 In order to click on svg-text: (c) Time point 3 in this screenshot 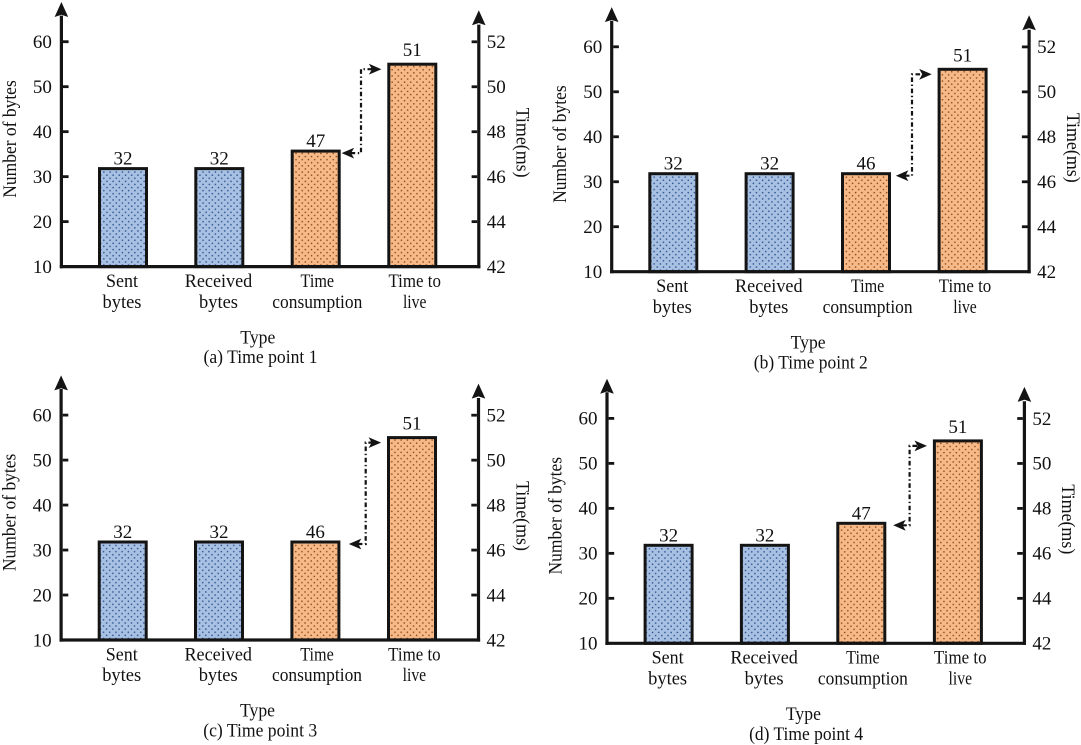, I will do `click(260, 731)`.